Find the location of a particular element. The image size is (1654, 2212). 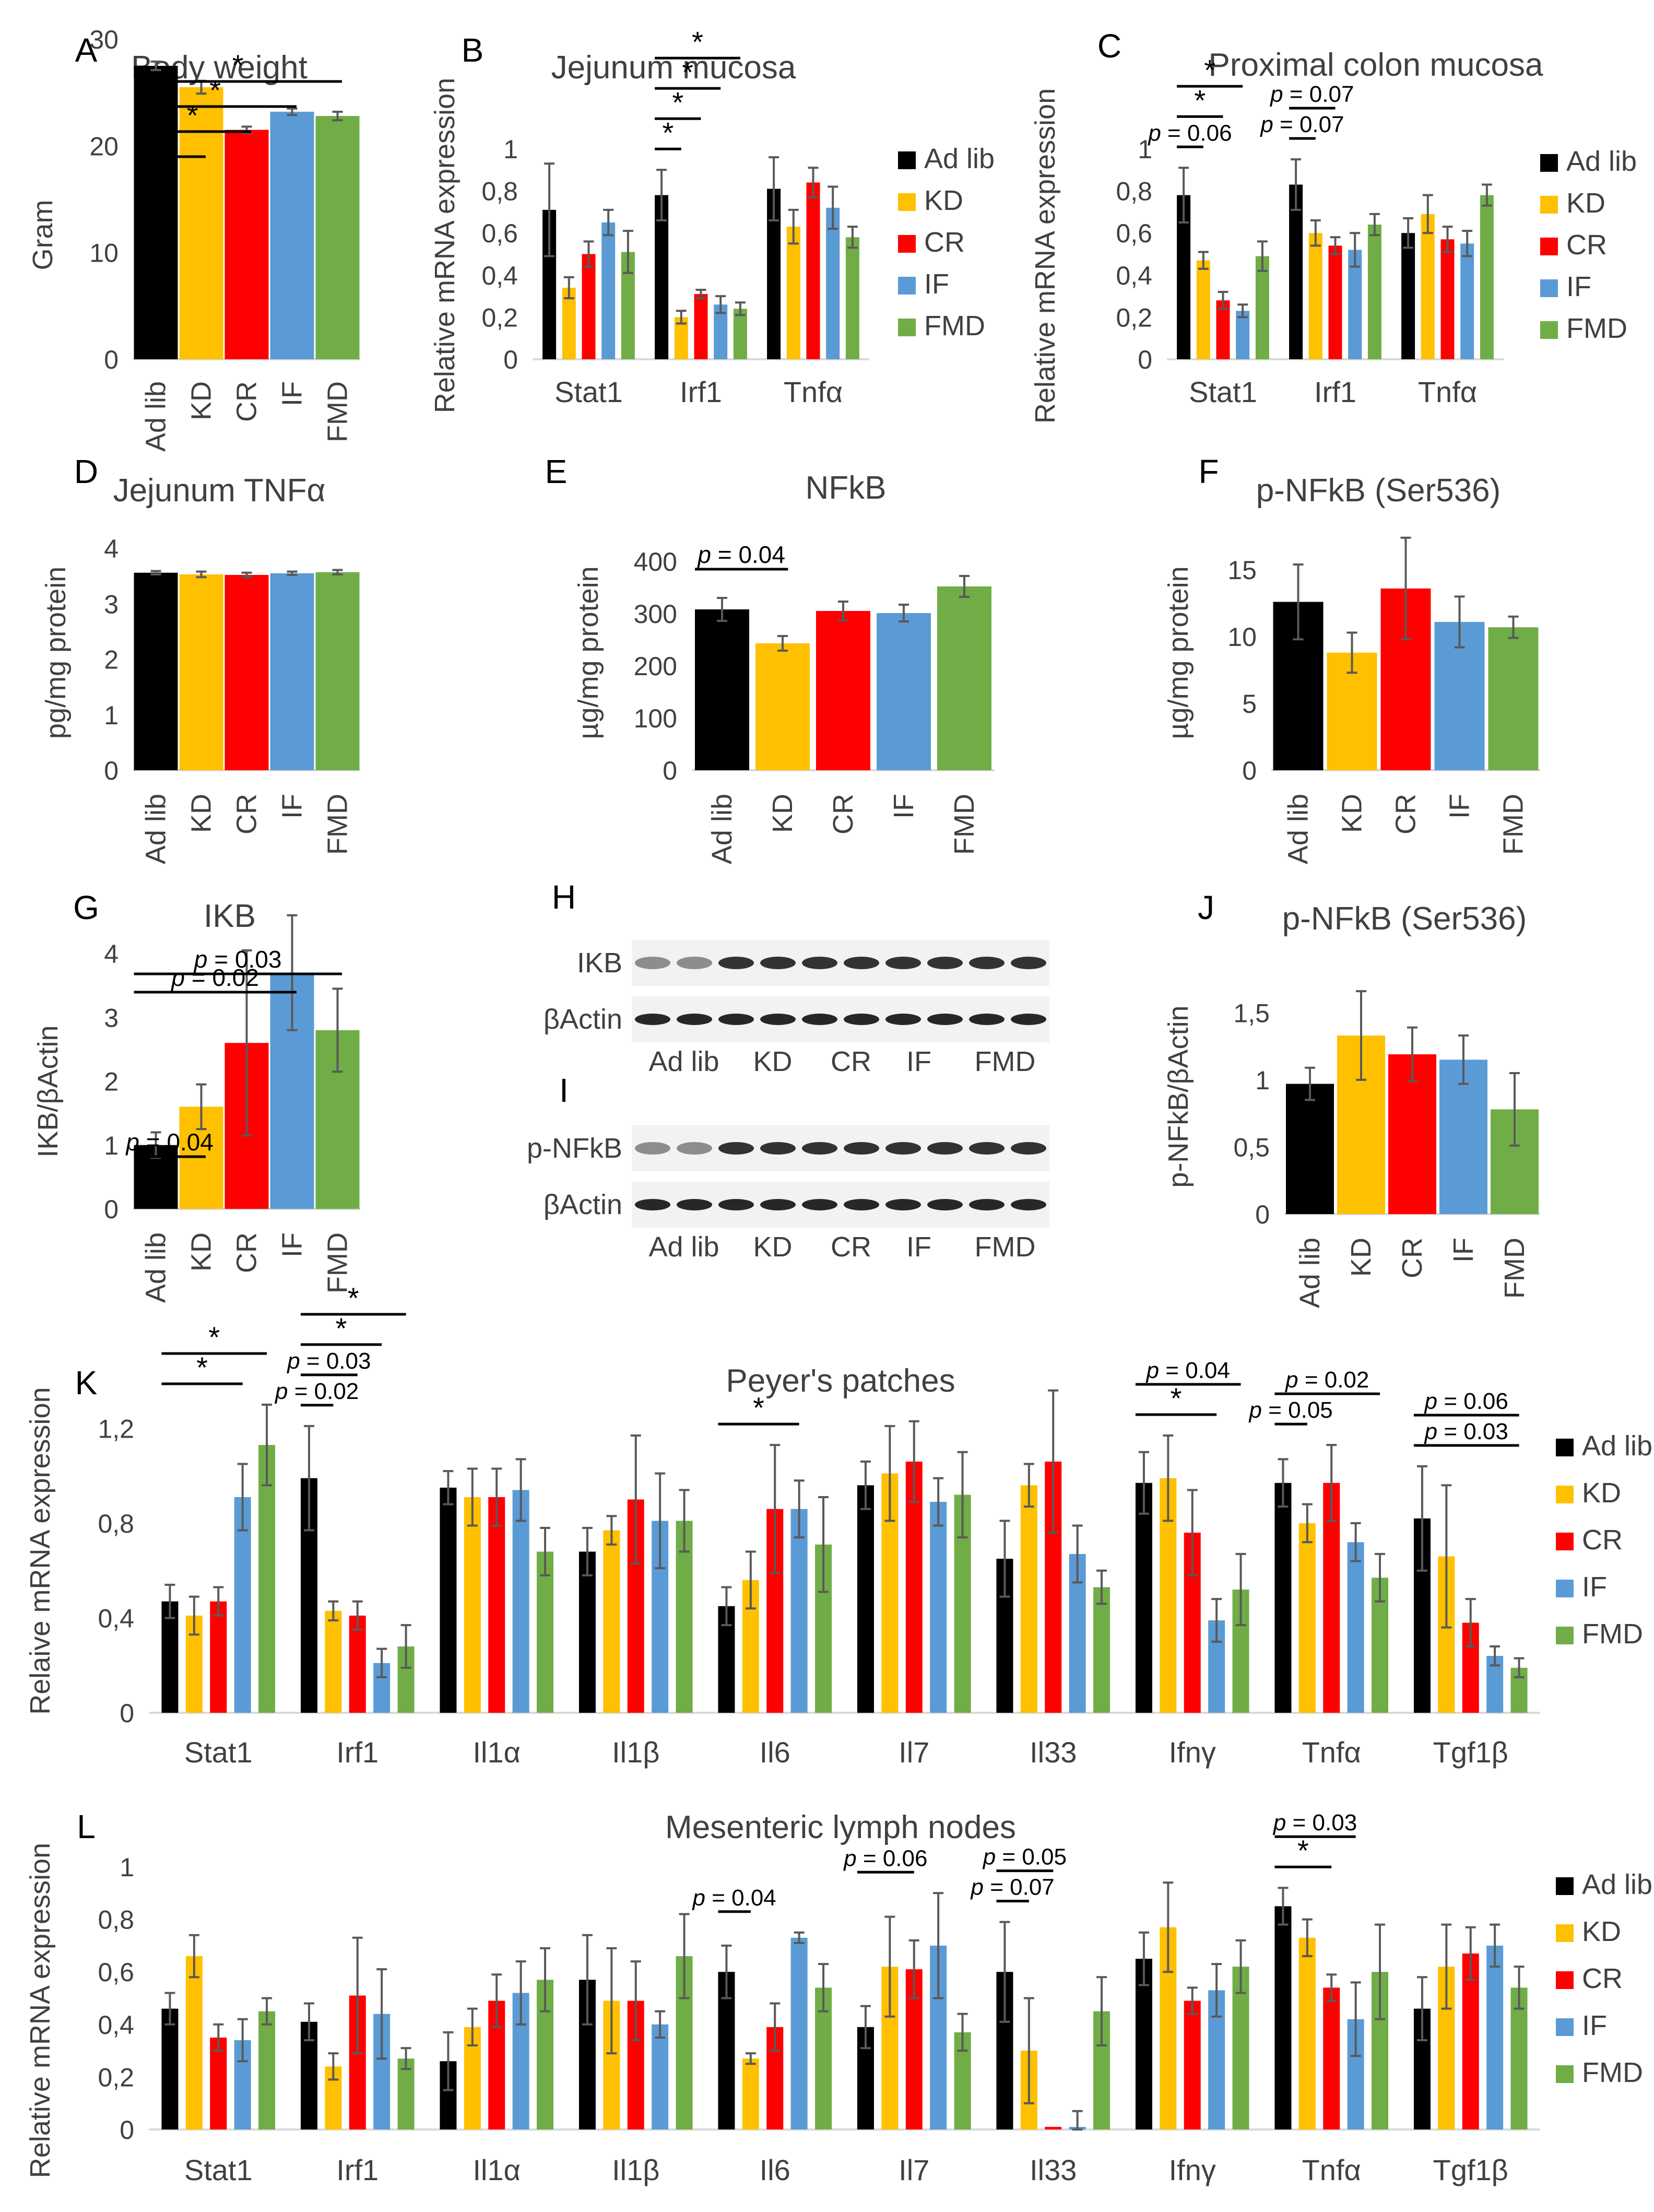

x-tick-label-E: FMD is located at coordinates (964, 824).